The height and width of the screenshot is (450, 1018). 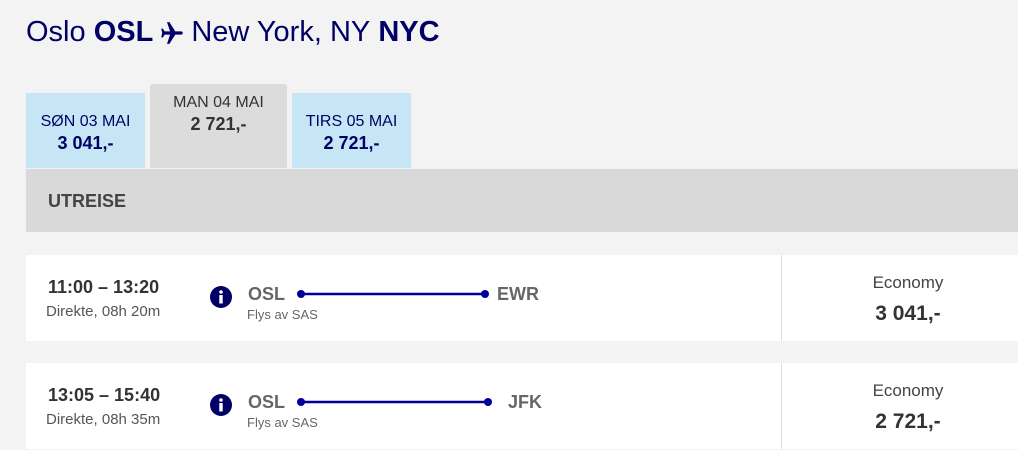 I want to click on date-tab: MAN 04 MAI 2 721,-, so click(x=218, y=126).